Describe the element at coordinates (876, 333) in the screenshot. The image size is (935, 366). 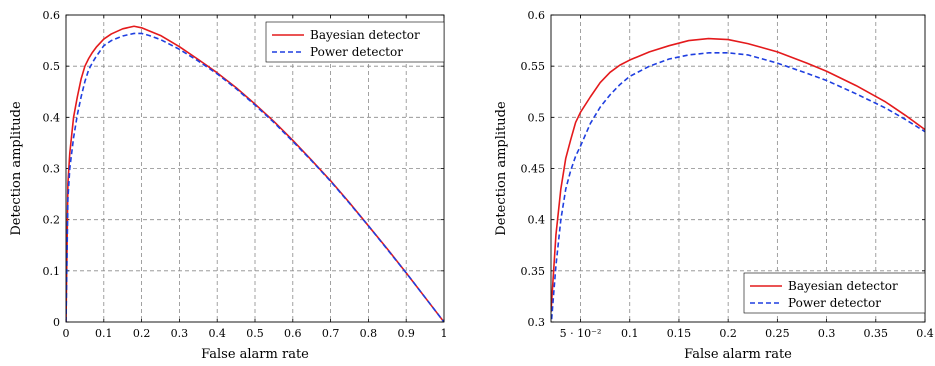
I see `x-tick-label: 0.35` at that location.